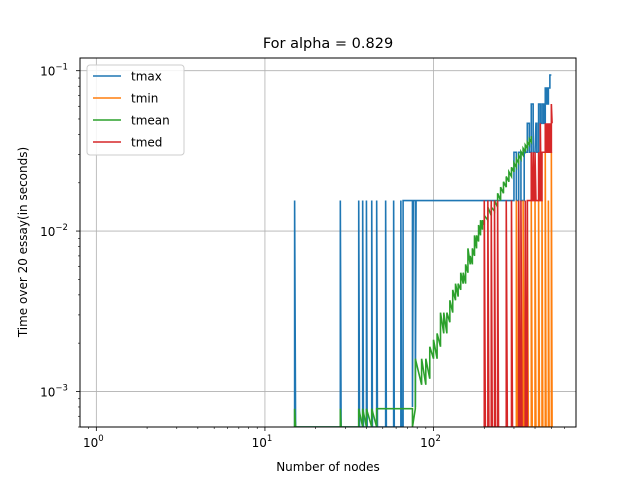 This screenshot has width=640, height=480. What do you see at coordinates (93, 442) in the screenshot?
I see `x-tick-label: 10⁰` at bounding box center [93, 442].